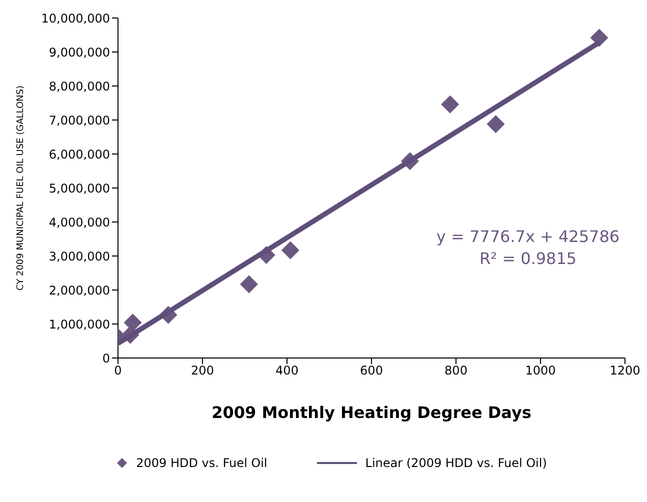 The width and height of the screenshot is (647, 502). Describe the element at coordinates (79, 120) in the screenshot. I see `y-tick-label: 7,000,000` at that location.